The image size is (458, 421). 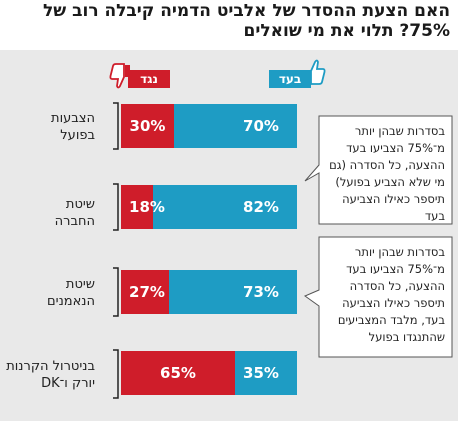 I want to click on row-label-3-line-2: הנאמנים, so click(x=71, y=301).